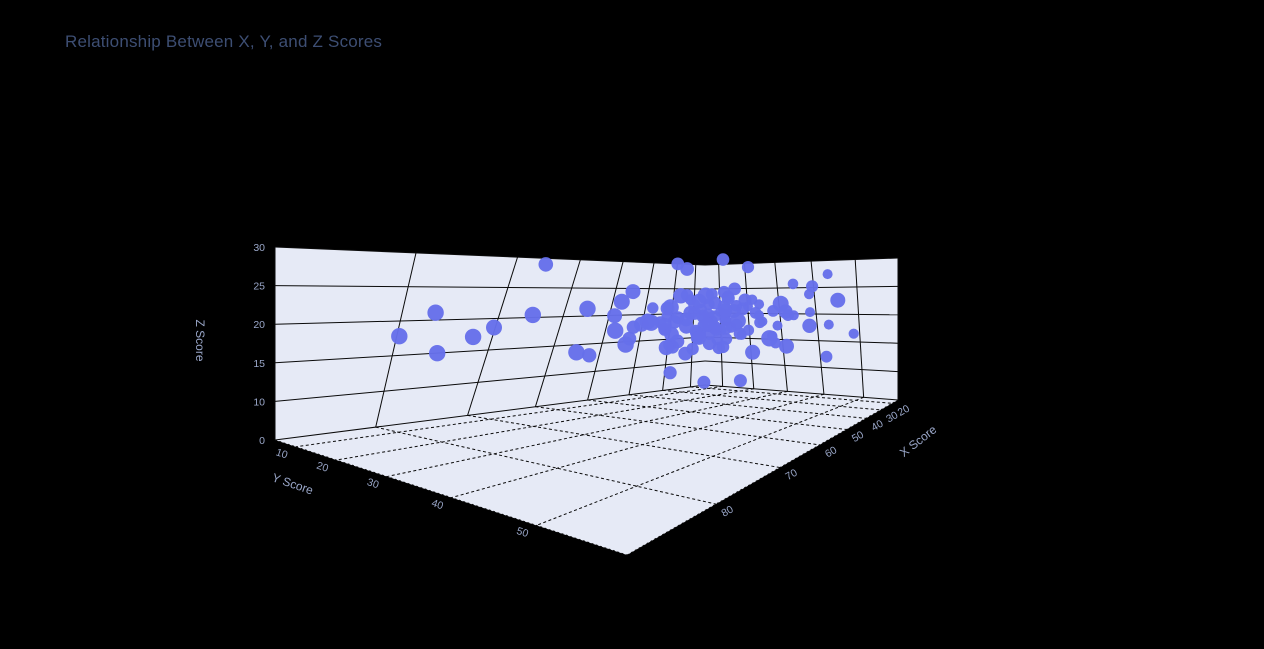 The height and width of the screenshot is (649, 1264). Describe the element at coordinates (259, 364) in the screenshot. I see `svg-text: 15` at that location.